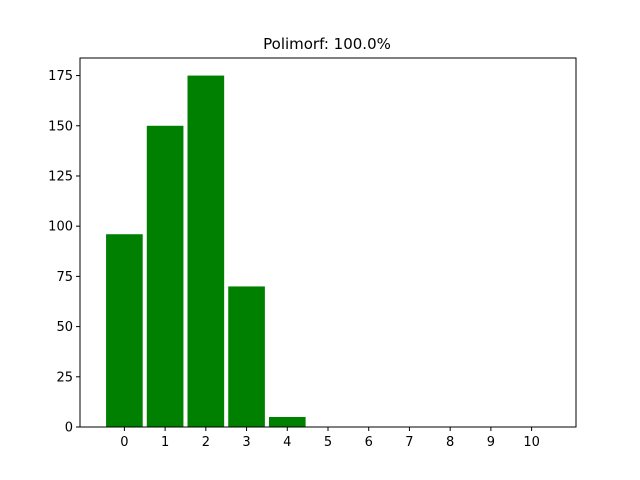 This screenshot has height=480, width=640. What do you see at coordinates (64, 327) in the screenshot?
I see `y-tick-label-50: 50` at bounding box center [64, 327].